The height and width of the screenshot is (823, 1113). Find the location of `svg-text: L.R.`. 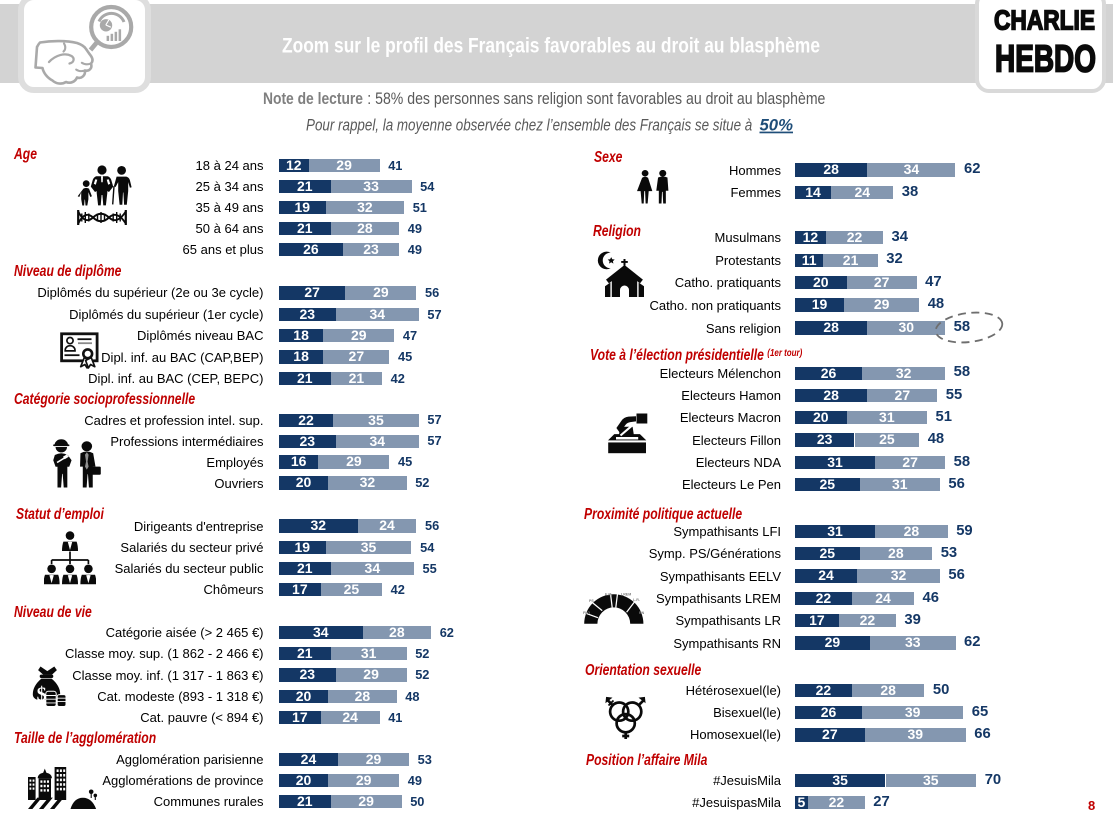

svg-text: L.R. is located at coordinates (636, 600).